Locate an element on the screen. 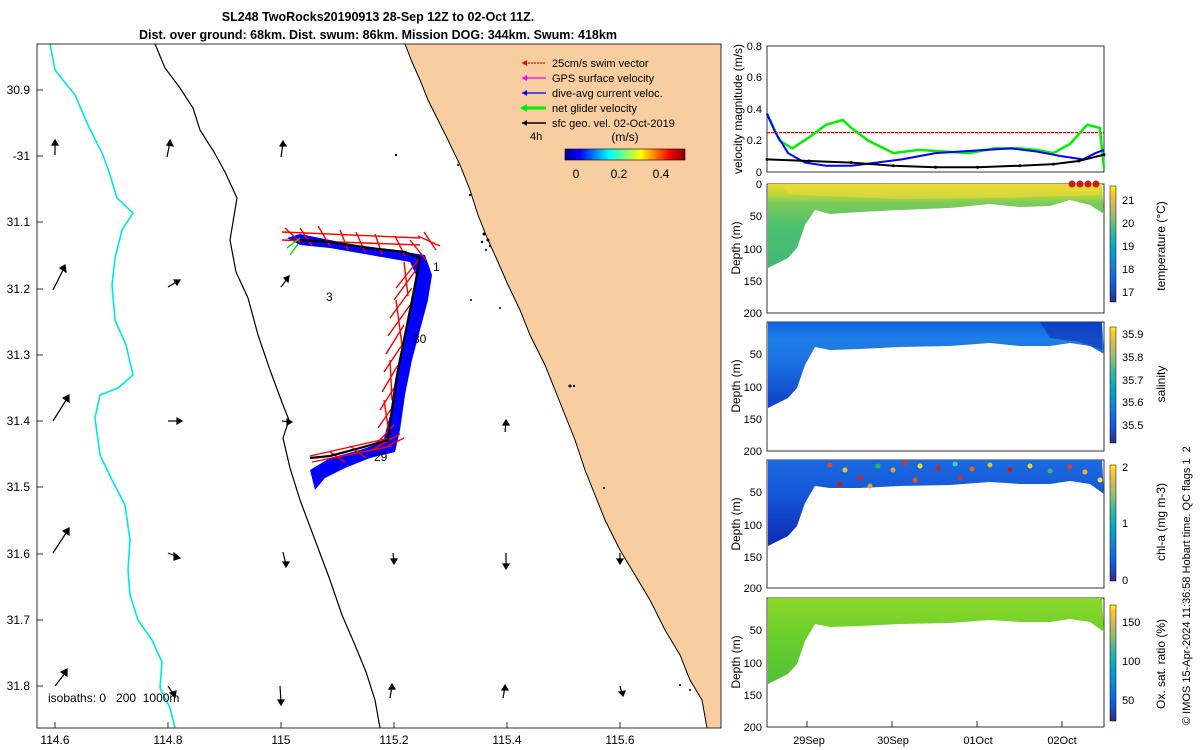 The image size is (1200, 750). map-x-tick-label: 115 is located at coordinates (280, 740).